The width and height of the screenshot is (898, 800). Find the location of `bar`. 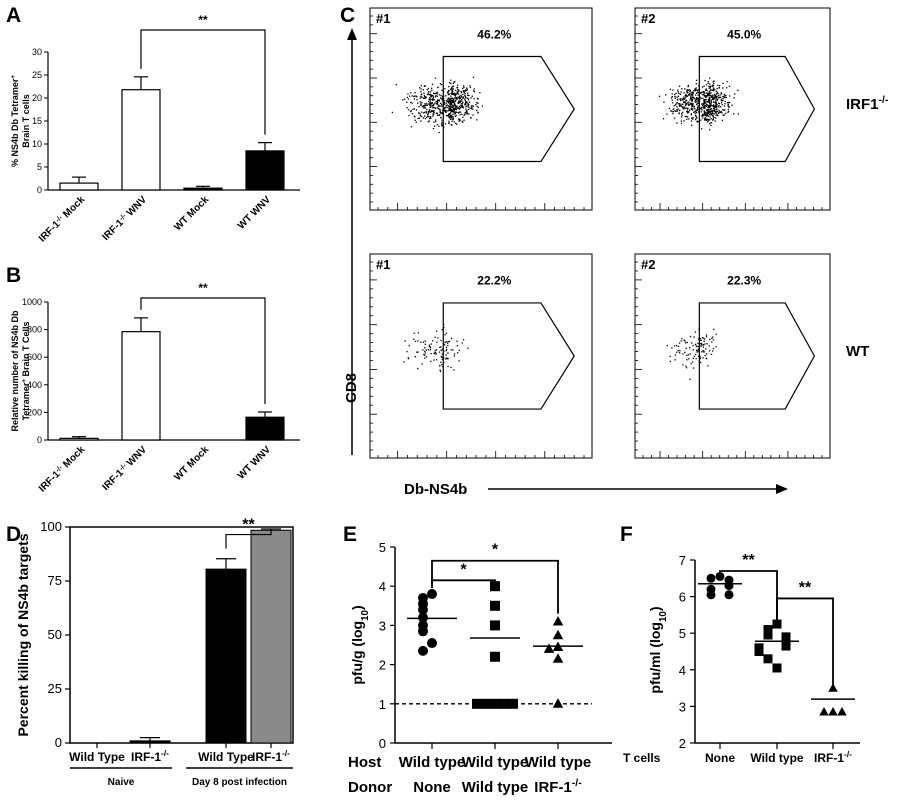

bar is located at coordinates (226, 656).